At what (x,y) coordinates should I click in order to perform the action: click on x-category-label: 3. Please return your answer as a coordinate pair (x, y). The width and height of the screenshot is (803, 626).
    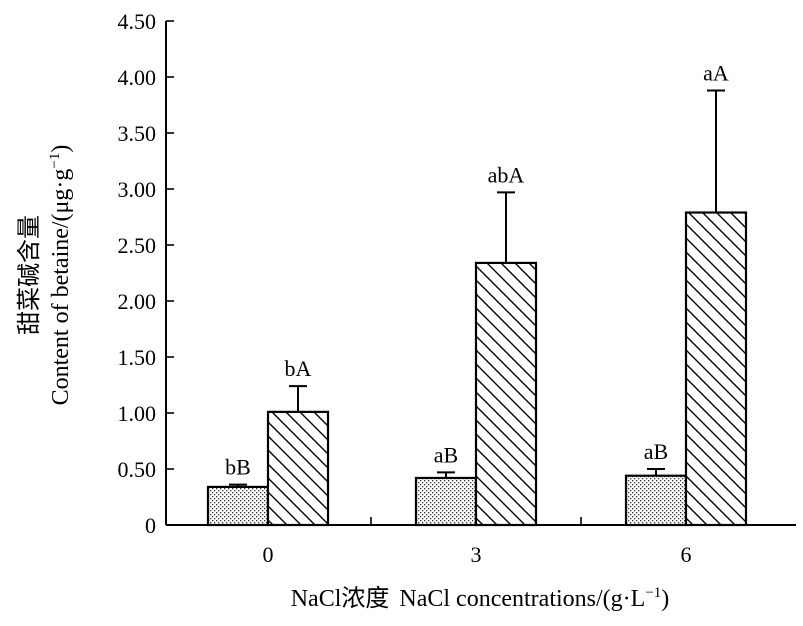
    Looking at the image, I should click on (476, 554).